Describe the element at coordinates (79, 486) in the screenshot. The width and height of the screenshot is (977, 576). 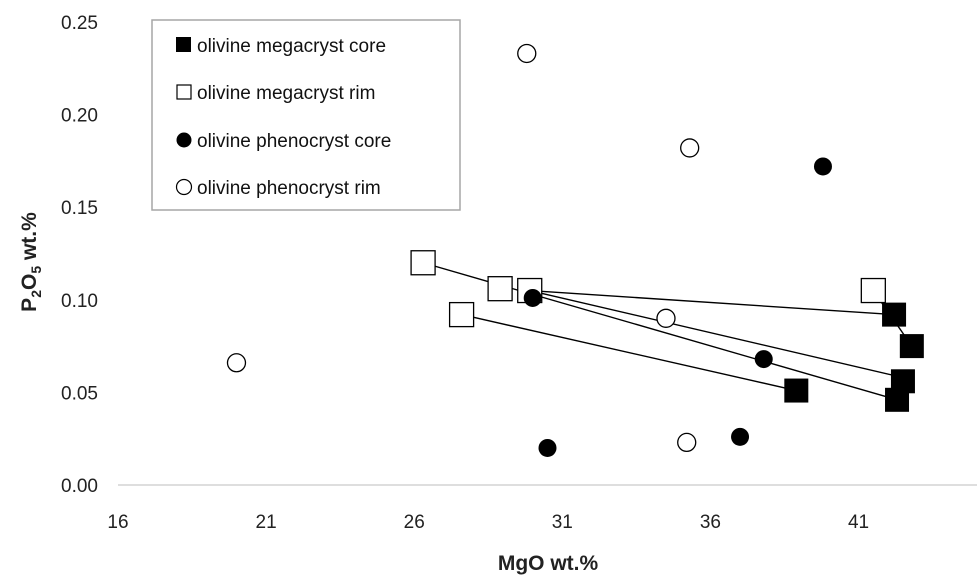
I see `y-tick-label: 0.00` at that location.